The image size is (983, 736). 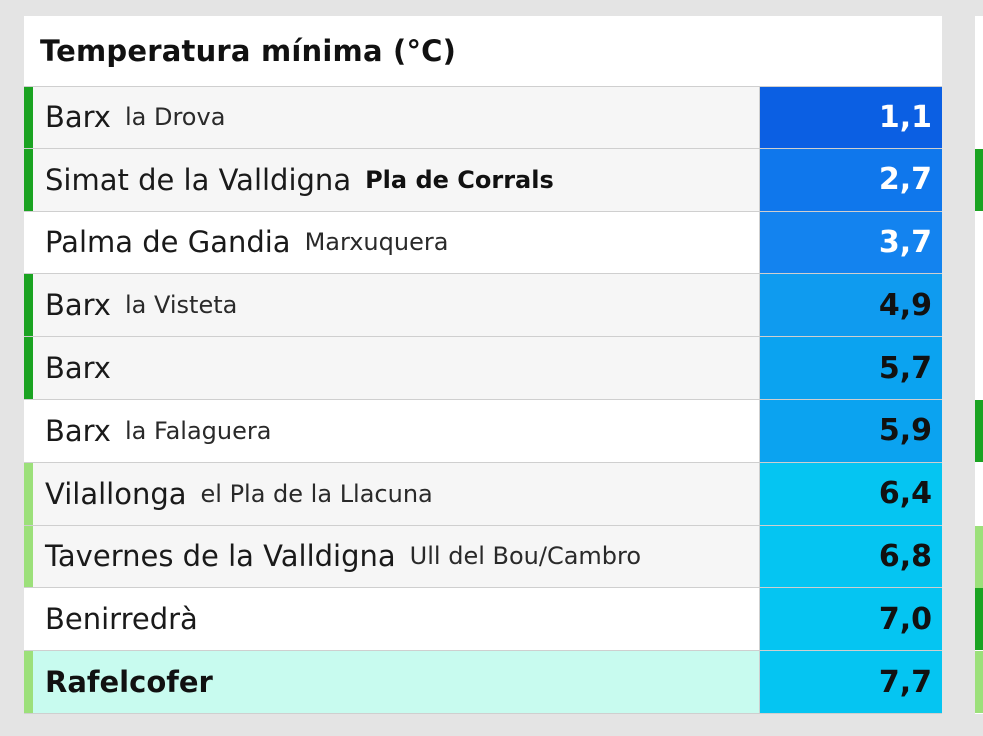 What do you see at coordinates (851, 368) in the screenshot?
I see `temperature-value: 5,7` at bounding box center [851, 368].